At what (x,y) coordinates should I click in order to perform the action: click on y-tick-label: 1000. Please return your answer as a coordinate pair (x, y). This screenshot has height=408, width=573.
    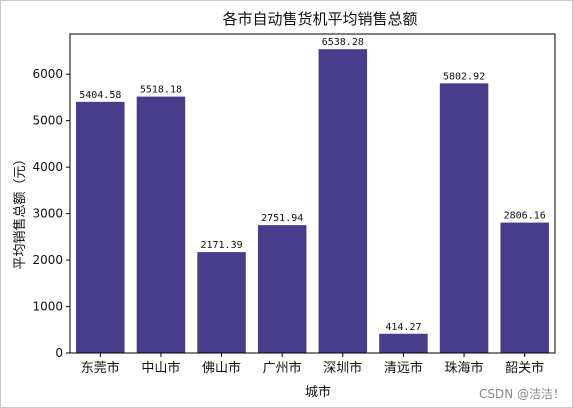
    Looking at the image, I should click on (47, 307).